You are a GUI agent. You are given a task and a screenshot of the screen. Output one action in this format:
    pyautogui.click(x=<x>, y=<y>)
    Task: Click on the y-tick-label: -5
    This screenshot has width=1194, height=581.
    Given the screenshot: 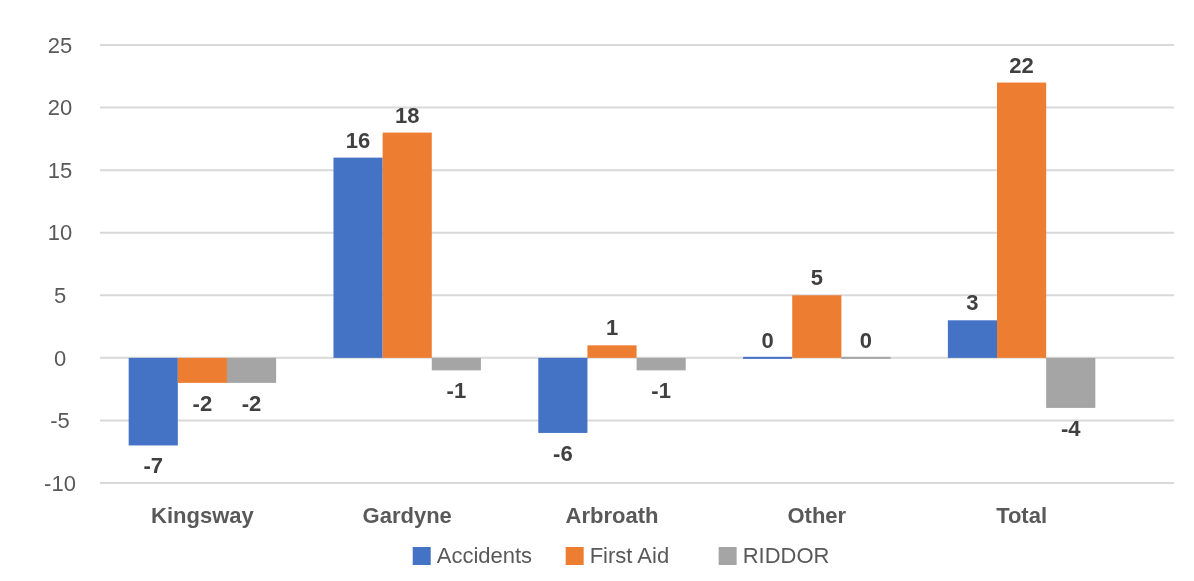 What is the action you would take?
    pyautogui.click(x=60, y=421)
    